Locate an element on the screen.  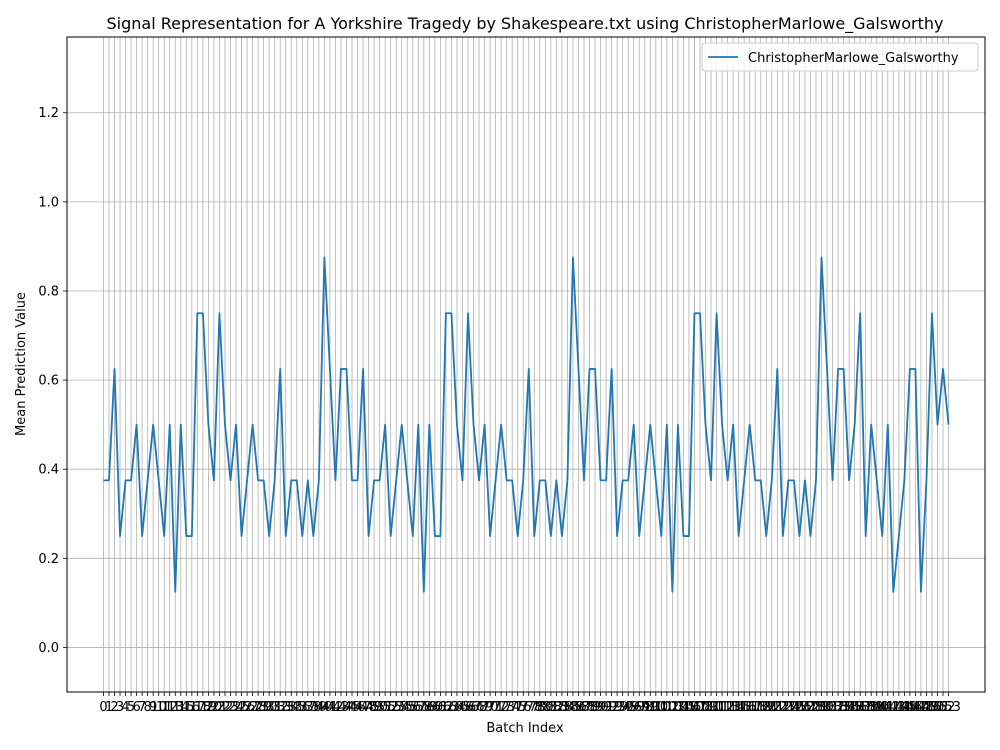
x-tick-label: 34 is located at coordinates (291, 707).